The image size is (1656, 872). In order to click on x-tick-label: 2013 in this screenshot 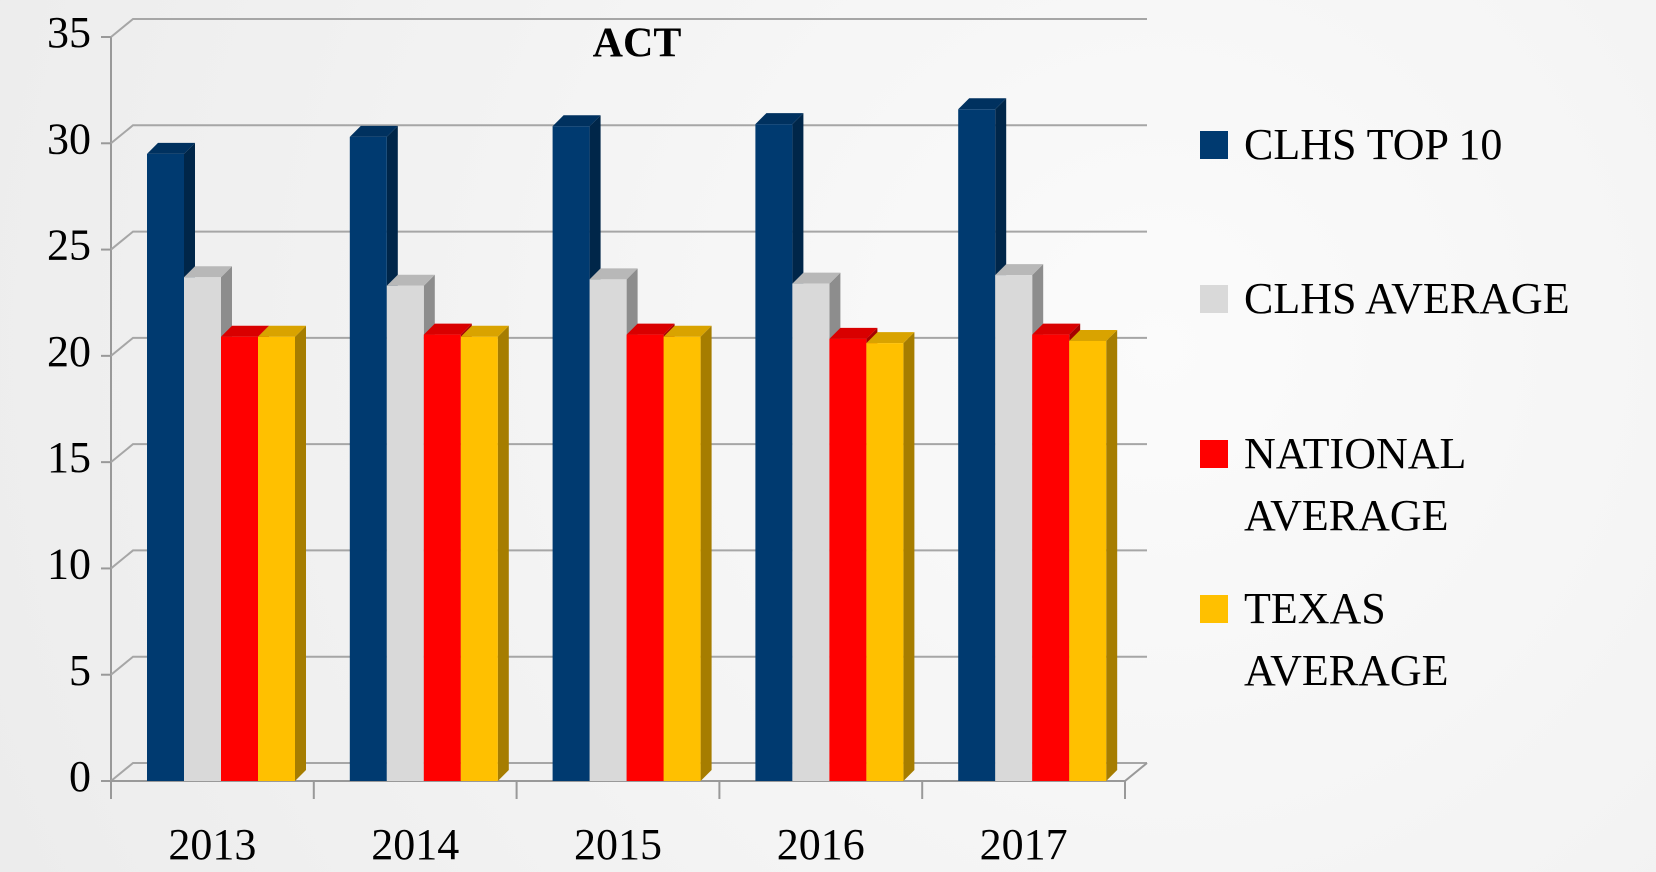, I will do `click(212, 844)`.